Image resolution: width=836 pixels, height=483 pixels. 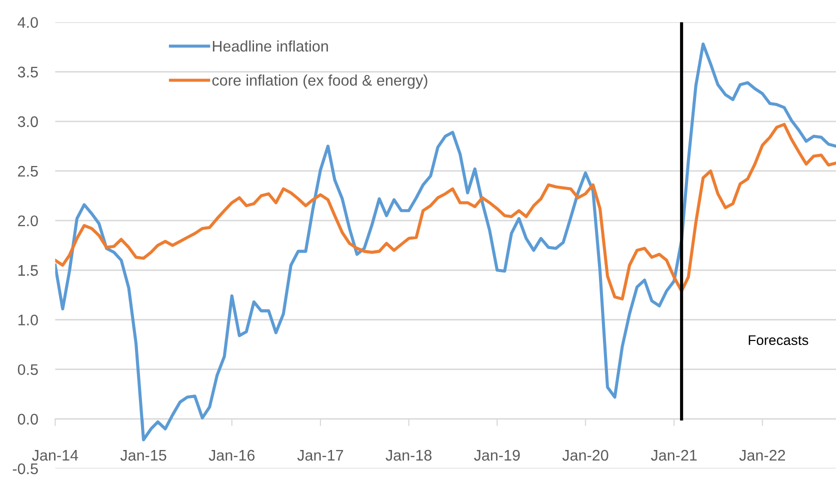 What do you see at coordinates (28, 419) in the screenshot?
I see `y-tick-label: 0.0` at bounding box center [28, 419].